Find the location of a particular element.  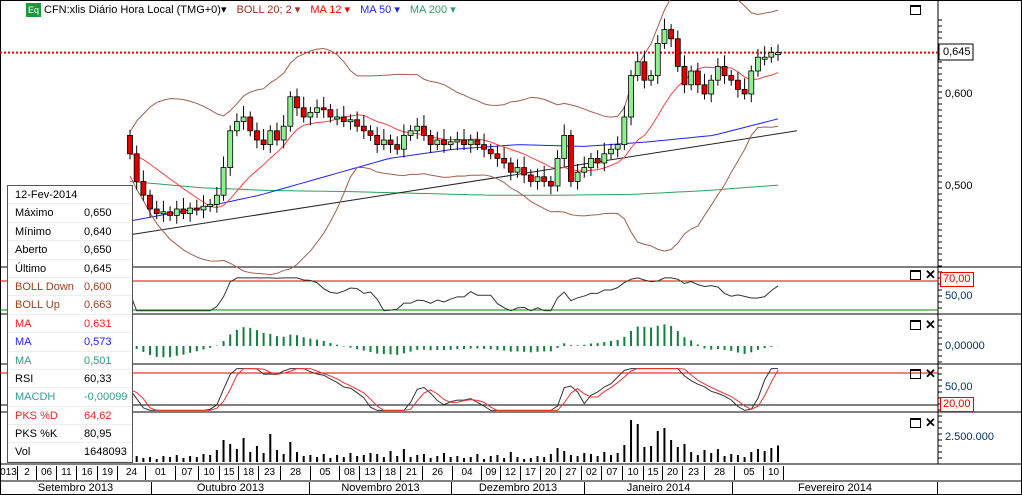

info-row: BOLL Down 0,600 is located at coordinates (70, 287).